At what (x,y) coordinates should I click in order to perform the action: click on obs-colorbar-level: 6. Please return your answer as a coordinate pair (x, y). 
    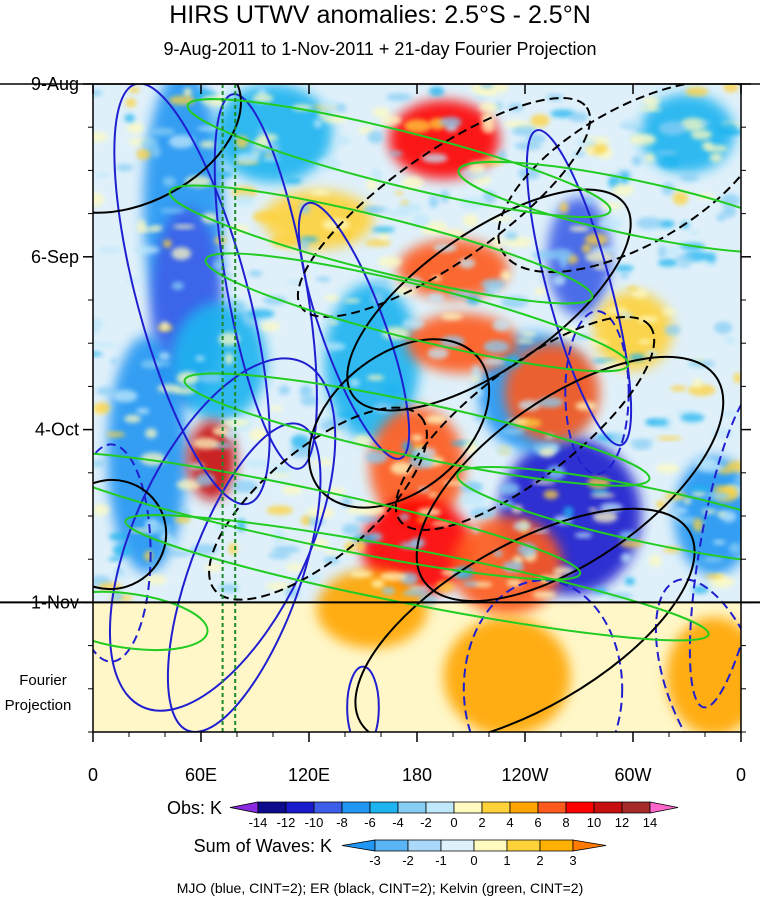
    Looking at the image, I should click on (537, 822).